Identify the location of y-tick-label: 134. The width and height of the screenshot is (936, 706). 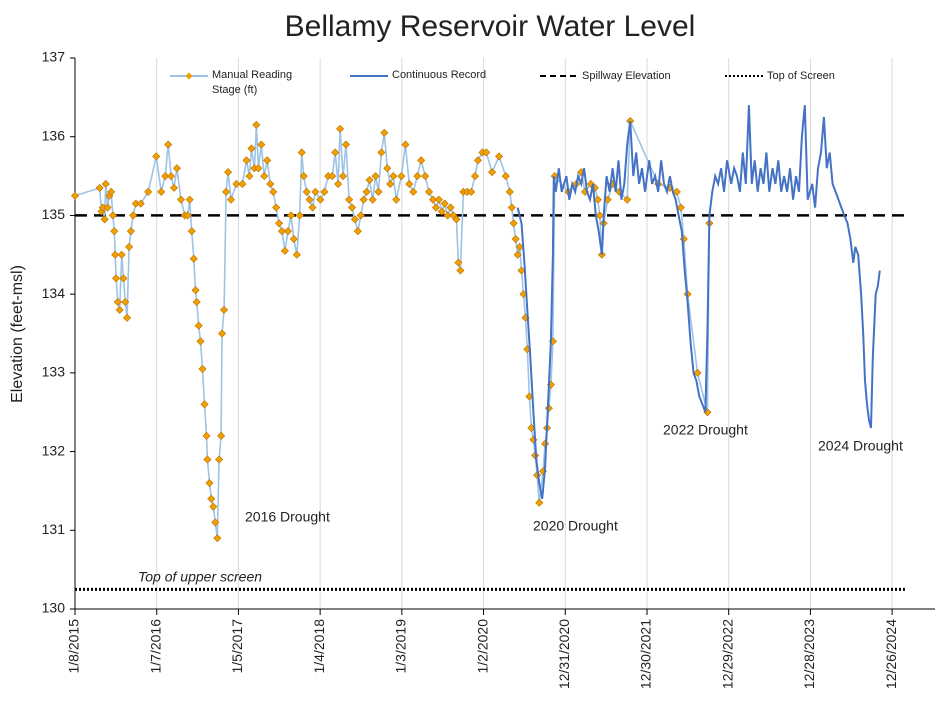
(54, 293).